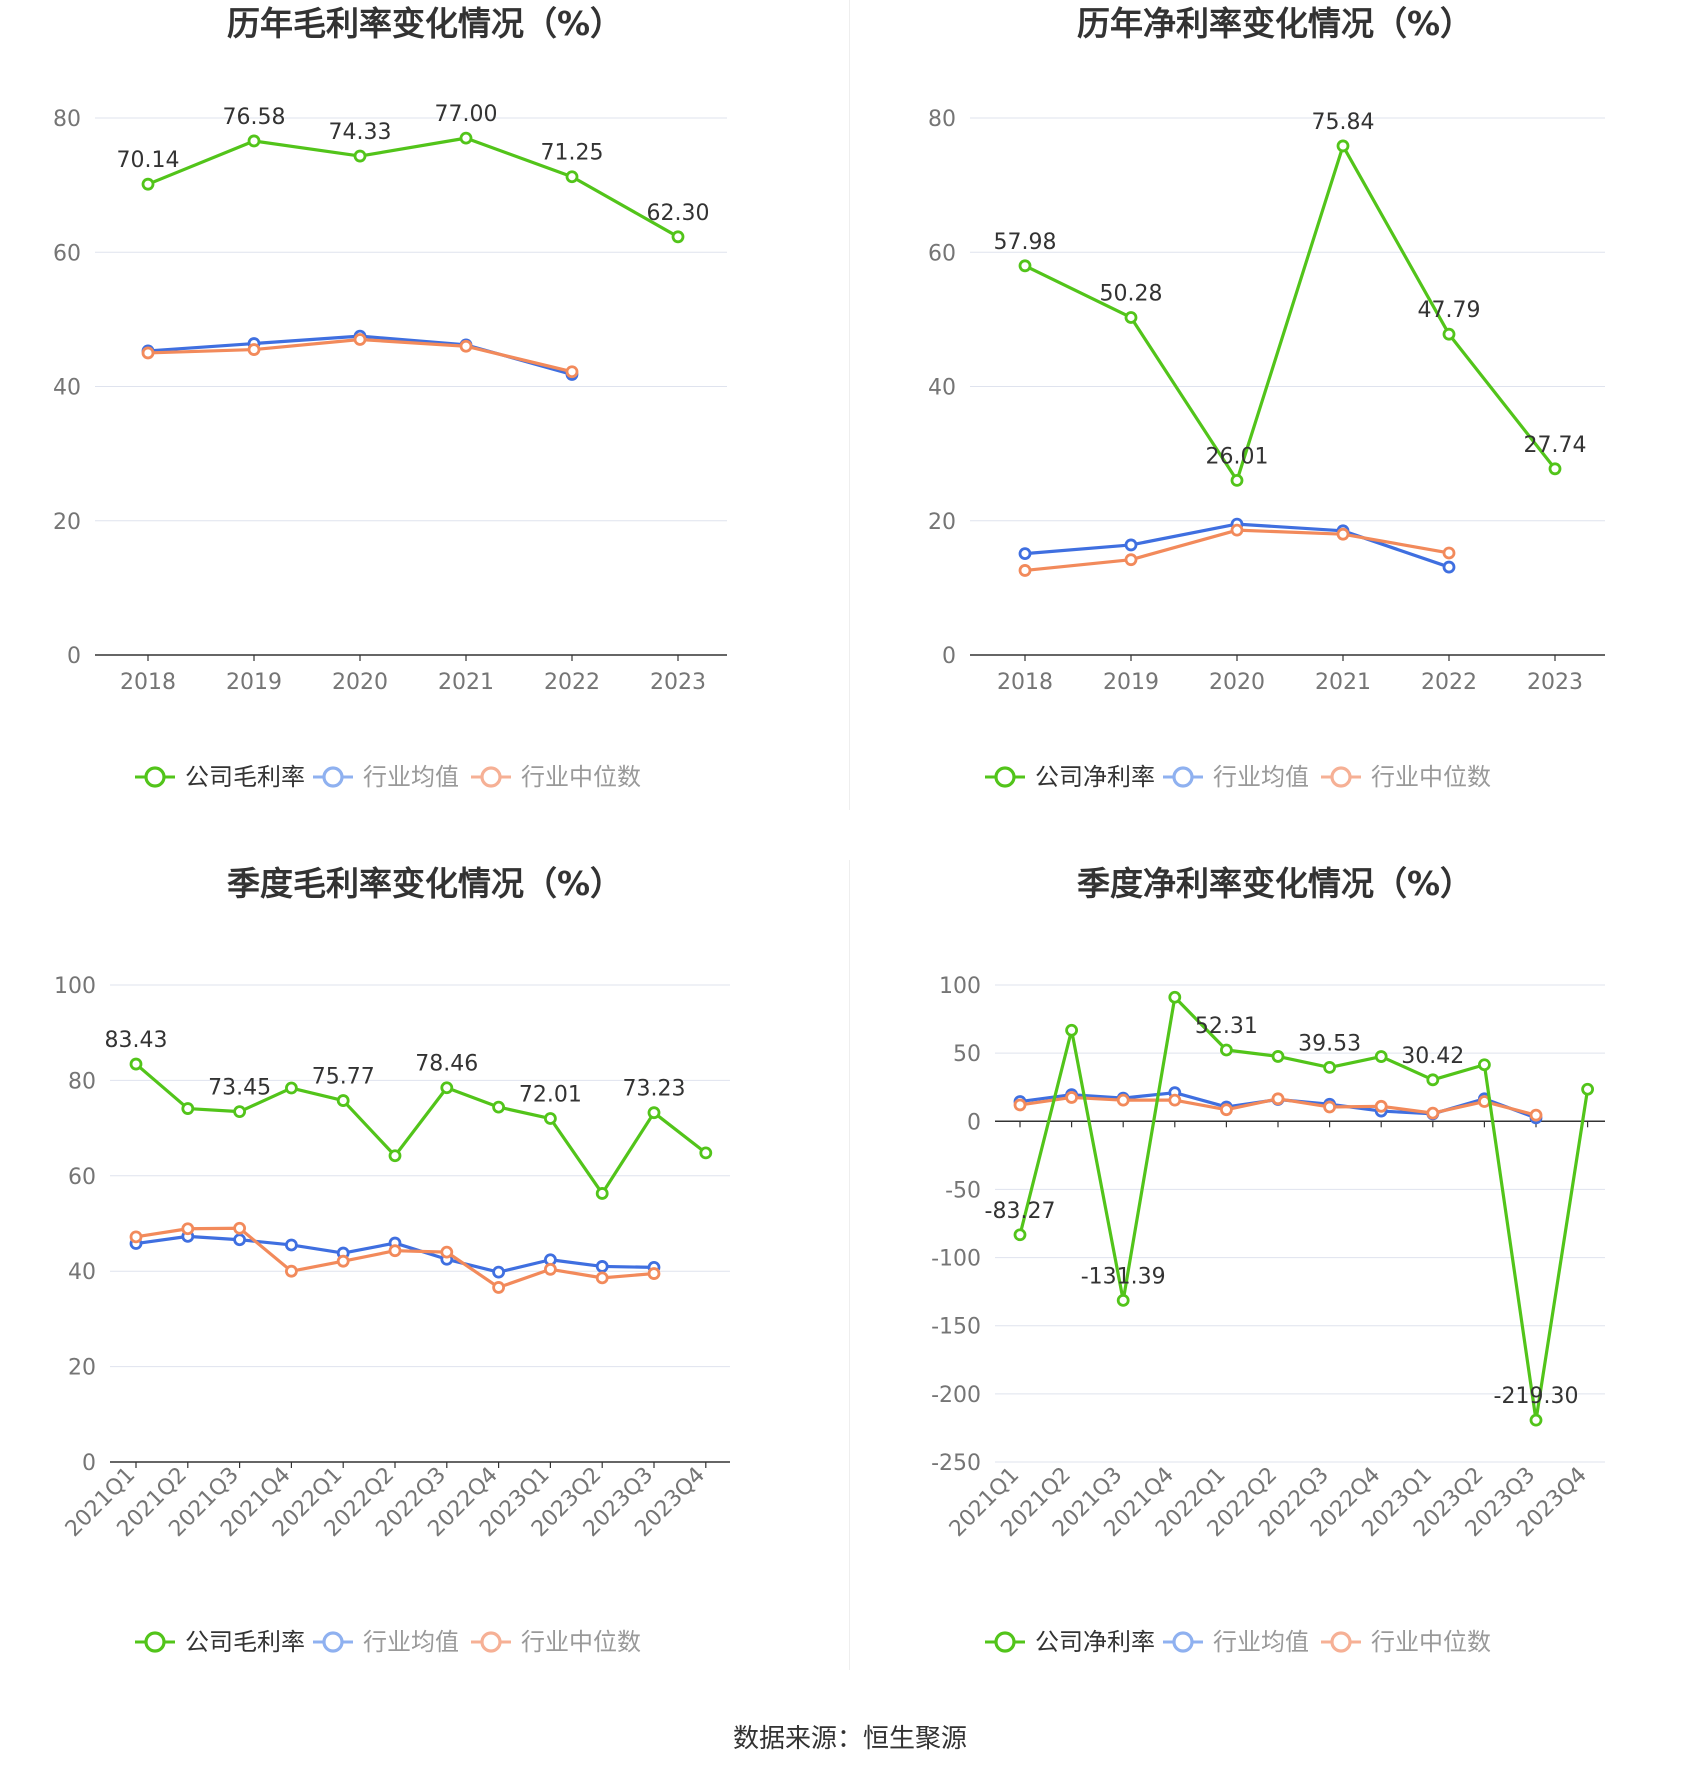 The height and width of the screenshot is (1782, 1700). Describe the element at coordinates (963, 1190) in the screenshot. I see `y-tick-label: -50` at that location.